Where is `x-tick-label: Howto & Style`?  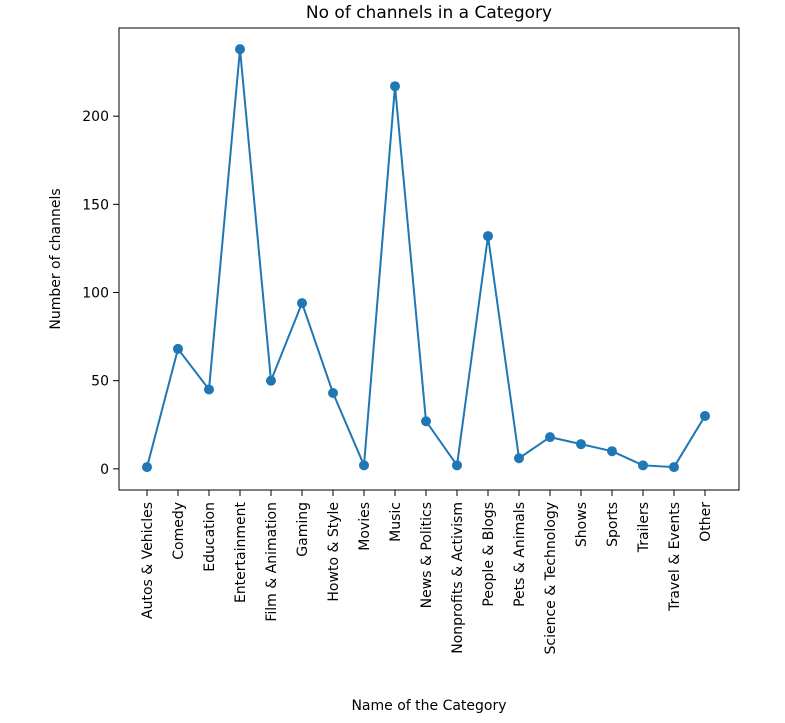
x-tick-label: Howto & Style is located at coordinates (334, 552).